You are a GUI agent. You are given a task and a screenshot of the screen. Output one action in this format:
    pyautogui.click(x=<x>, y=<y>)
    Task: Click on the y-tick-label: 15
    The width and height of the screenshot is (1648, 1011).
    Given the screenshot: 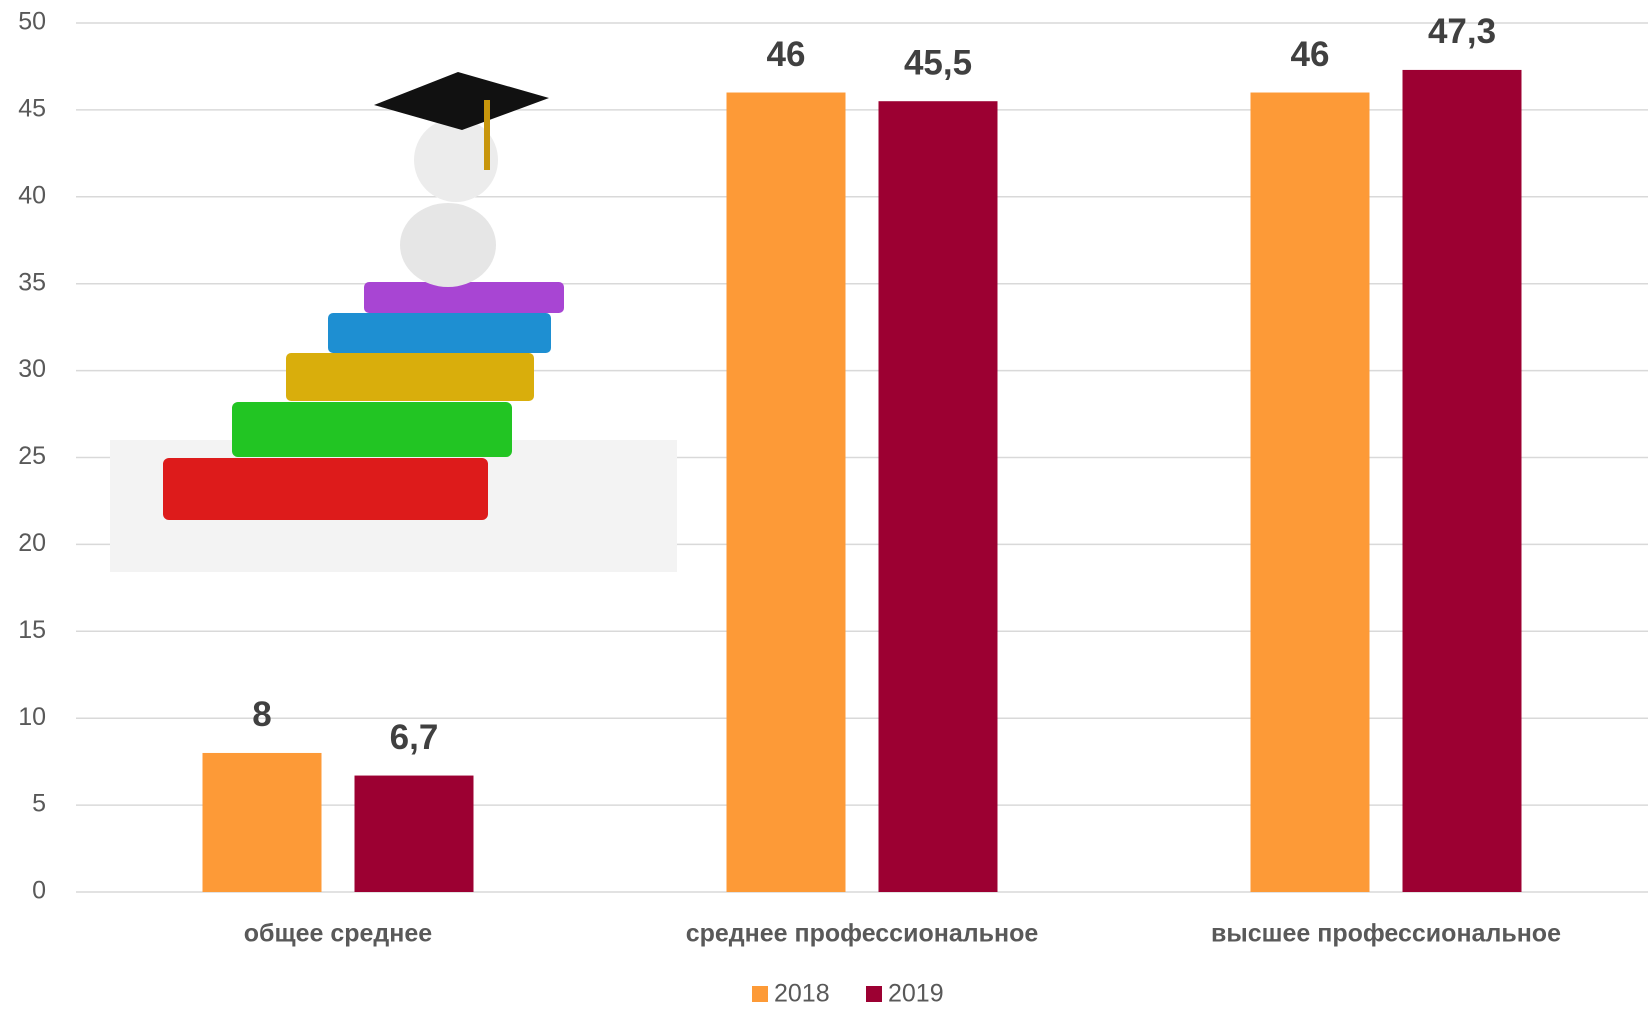 What is the action you would take?
    pyautogui.click(x=32, y=630)
    